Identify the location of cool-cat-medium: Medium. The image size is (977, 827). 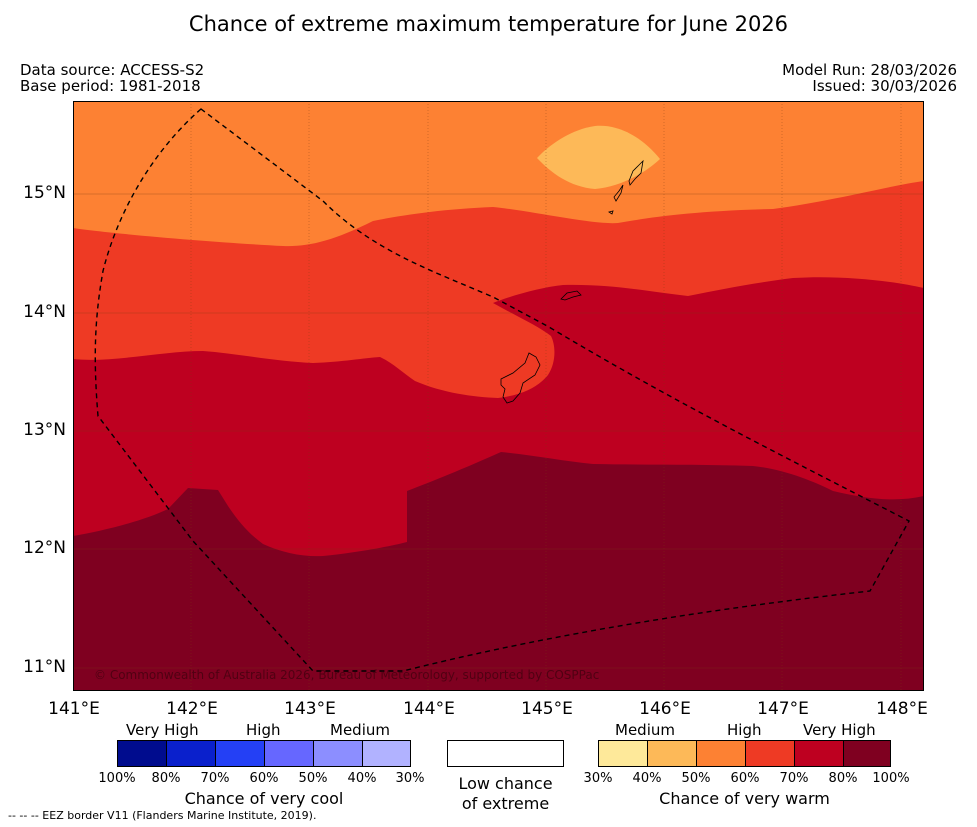
(360, 730).